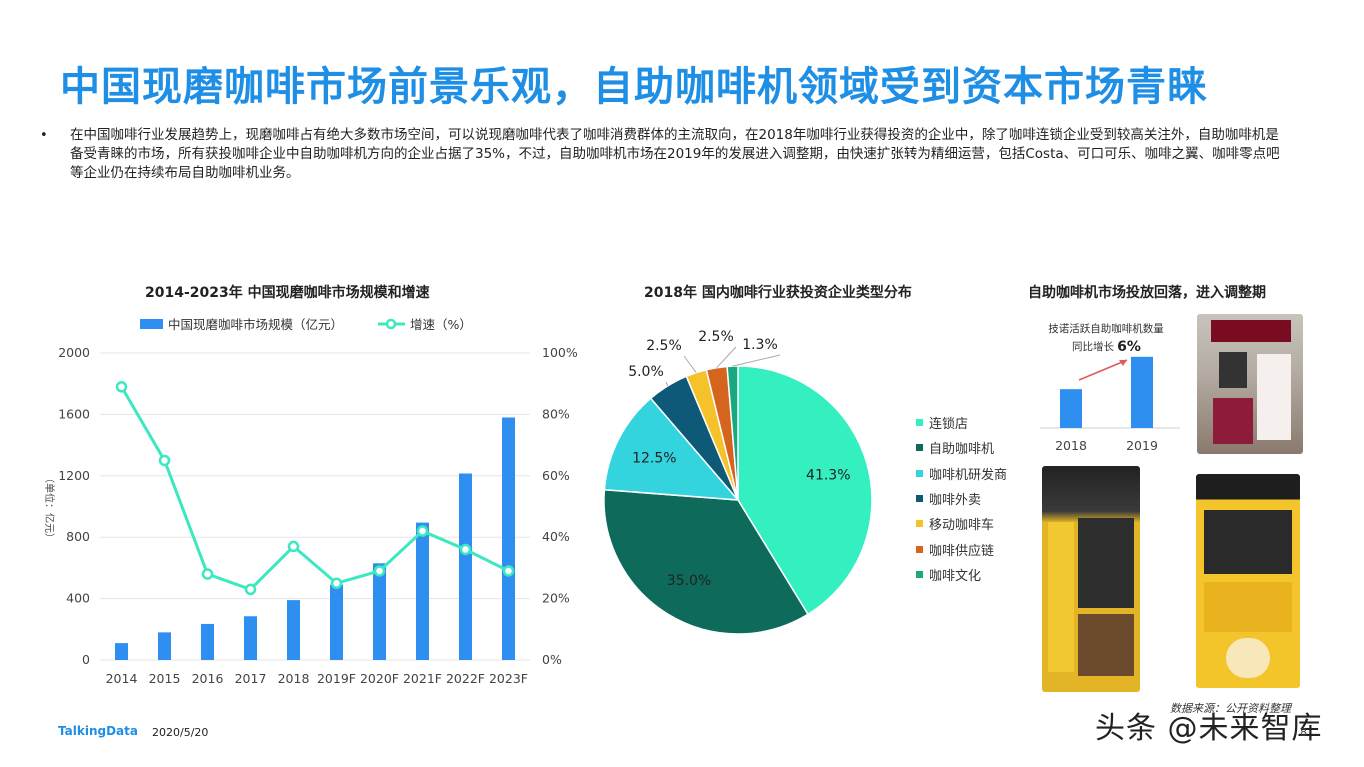  Describe the element at coordinates (1209, 728) in the screenshot. I see `watermark: 头条 @未来智库` at that location.